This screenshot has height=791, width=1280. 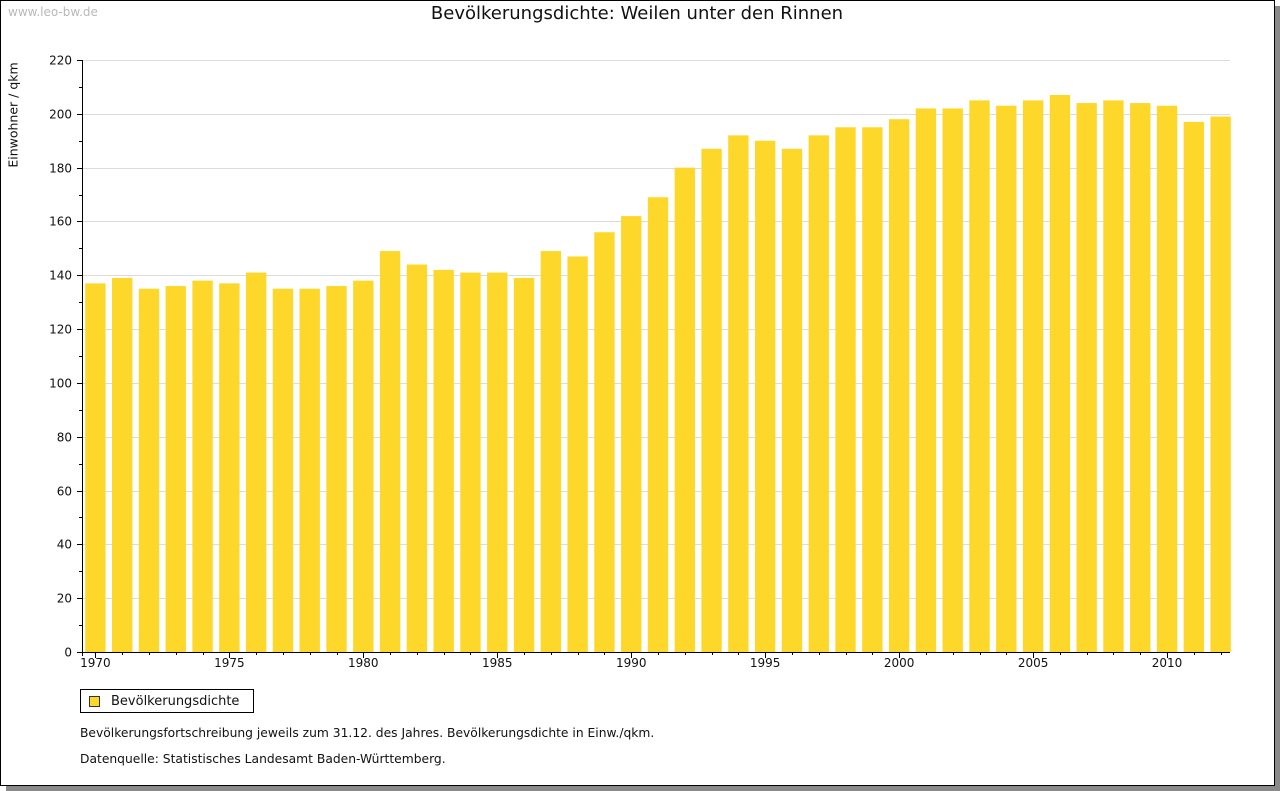 What do you see at coordinates (60, 330) in the screenshot?
I see `y-tick-label: 120` at bounding box center [60, 330].